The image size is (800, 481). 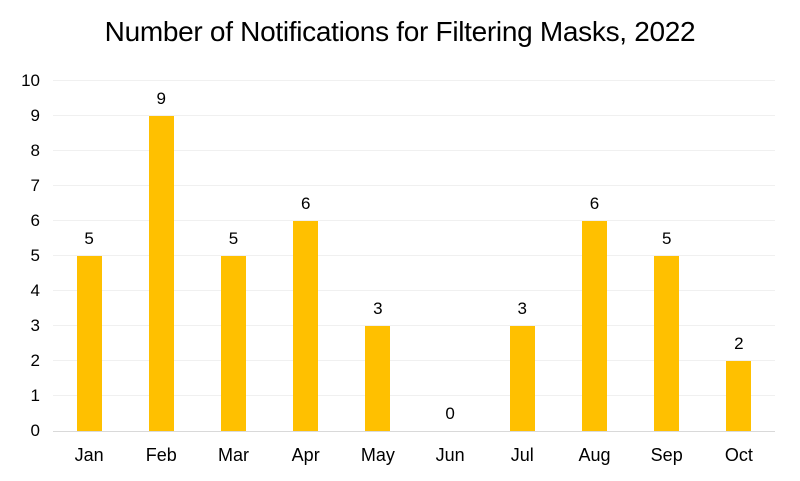 What do you see at coordinates (414, 431) in the screenshot?
I see `x-axis-line` at bounding box center [414, 431].